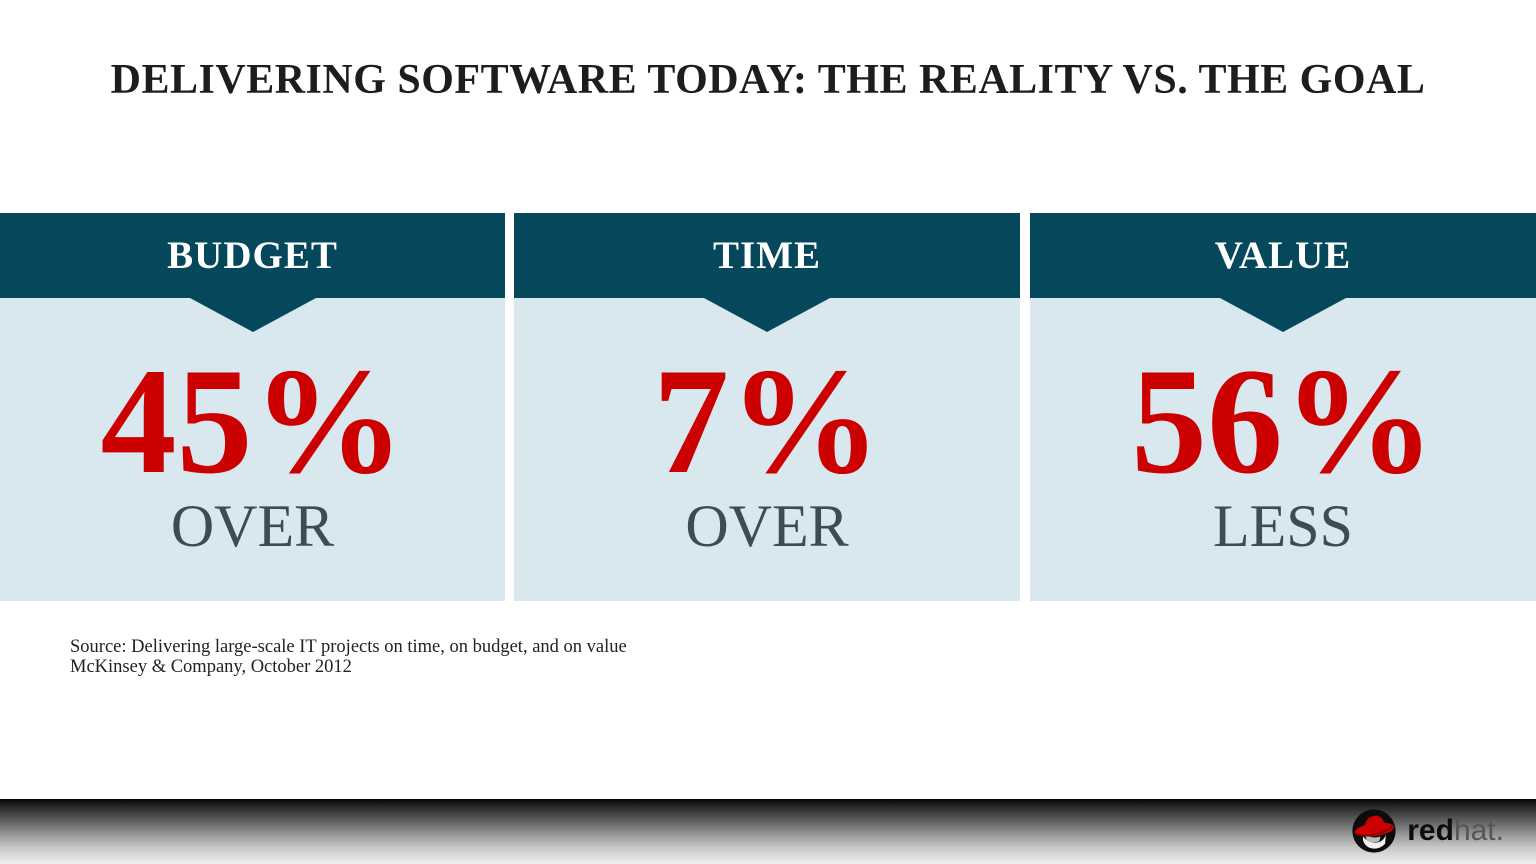 This screenshot has width=1536, height=864. I want to click on budget-stat-value: 45%, so click(252, 420).